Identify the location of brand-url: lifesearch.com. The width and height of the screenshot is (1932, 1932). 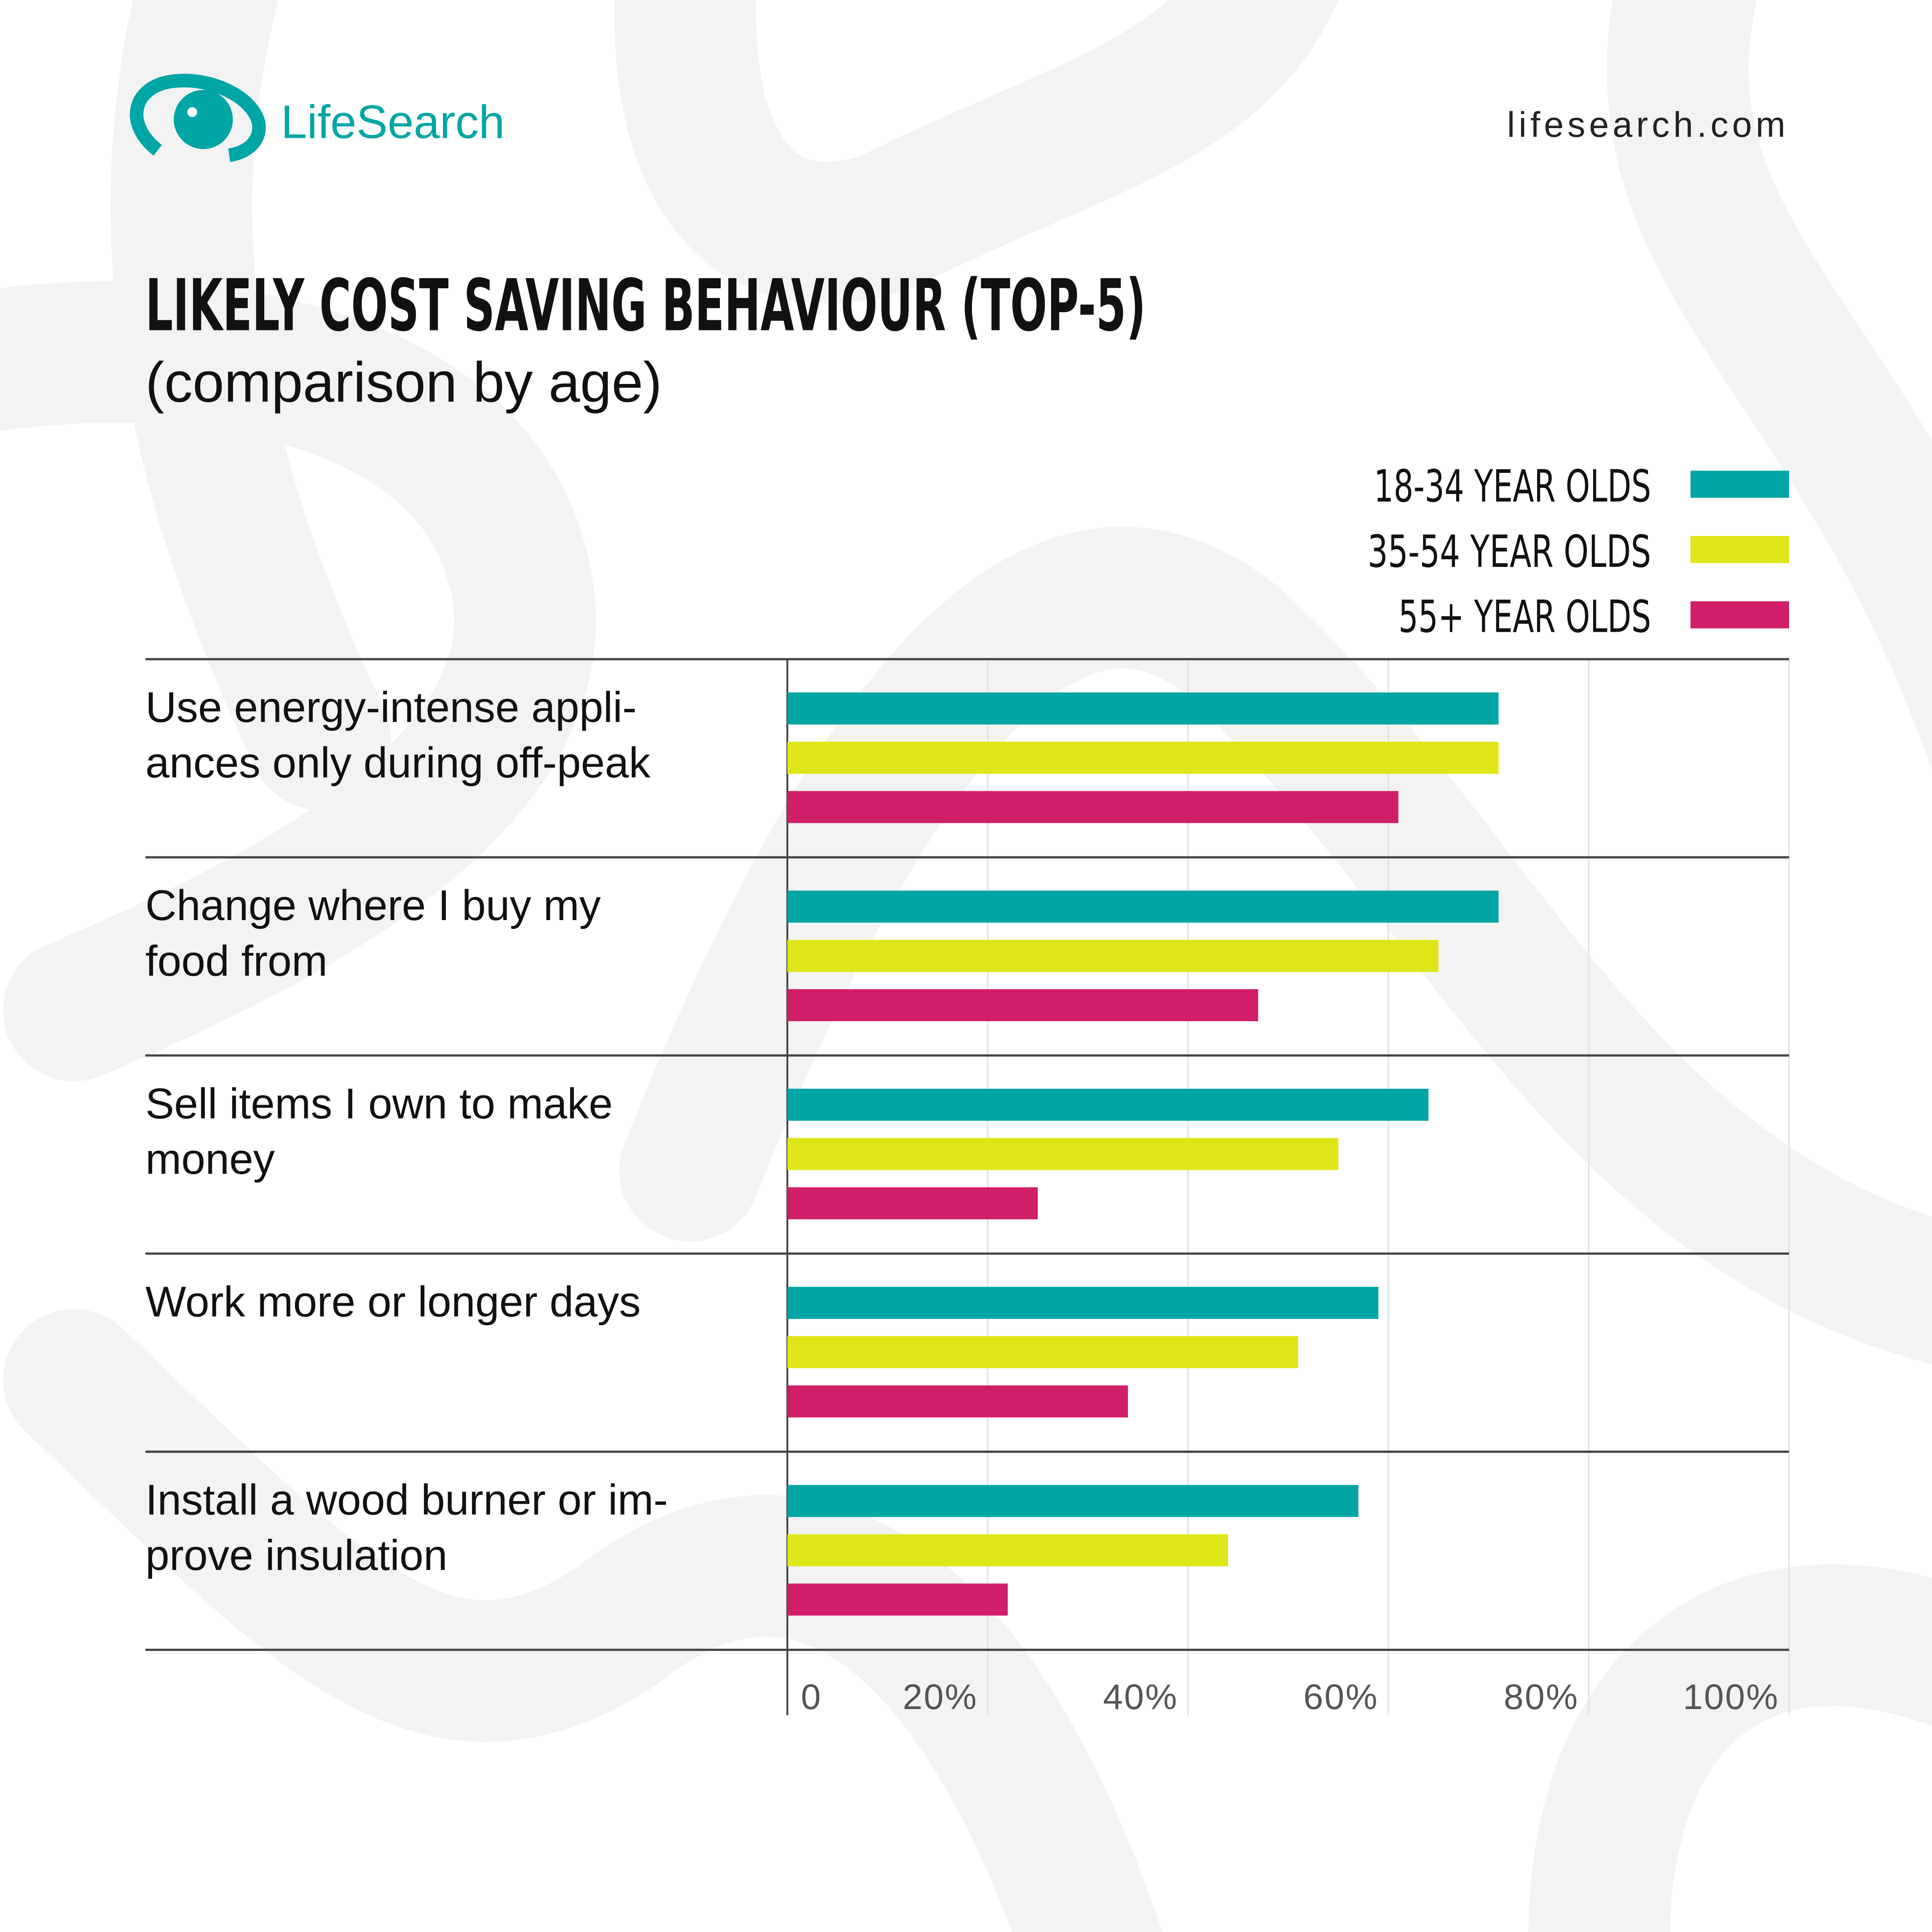
(1648, 125).